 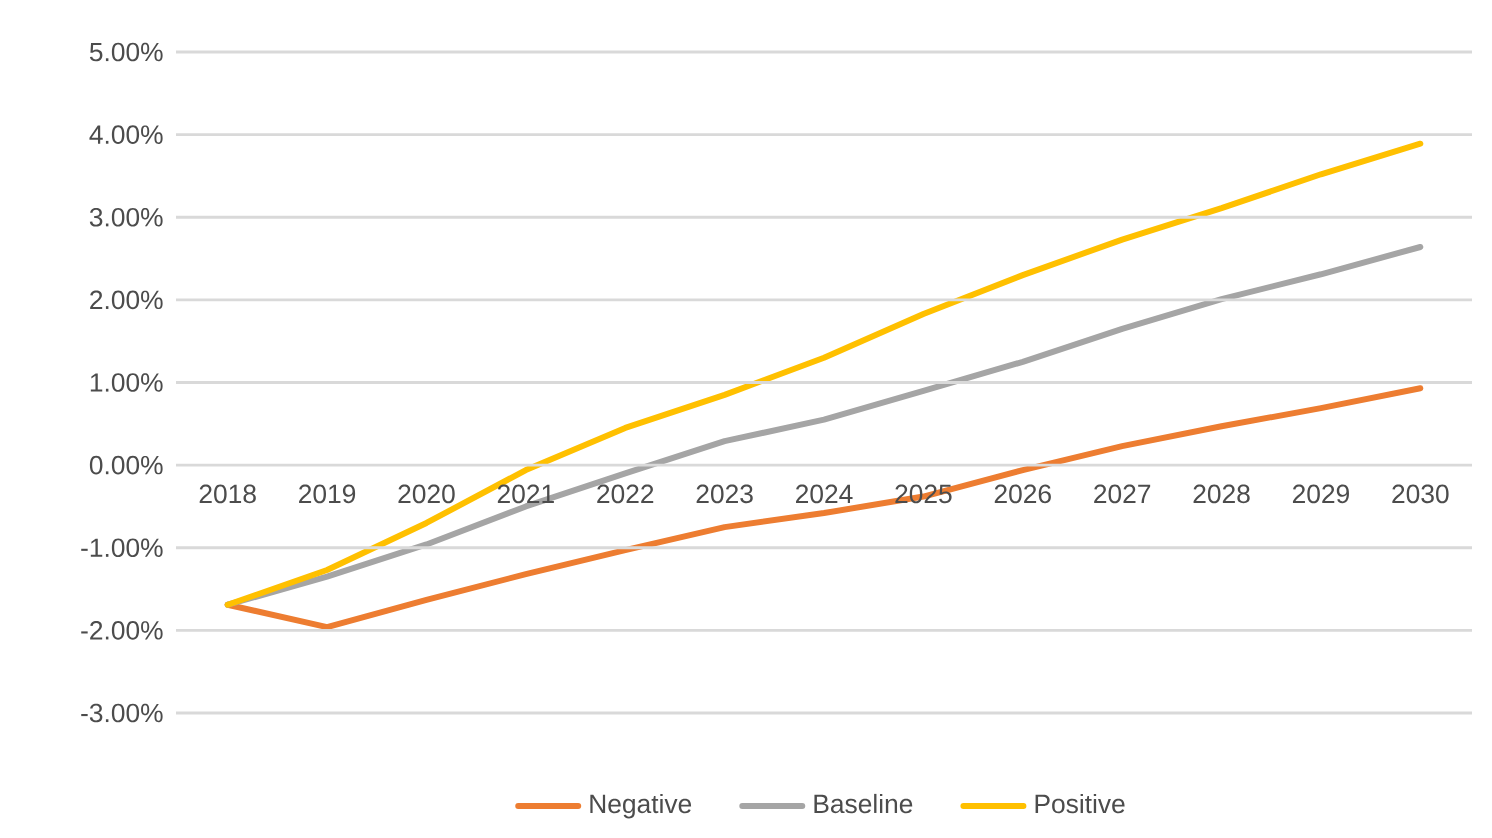 What do you see at coordinates (863, 803) in the screenshot?
I see `legend-label: Baseline` at bounding box center [863, 803].